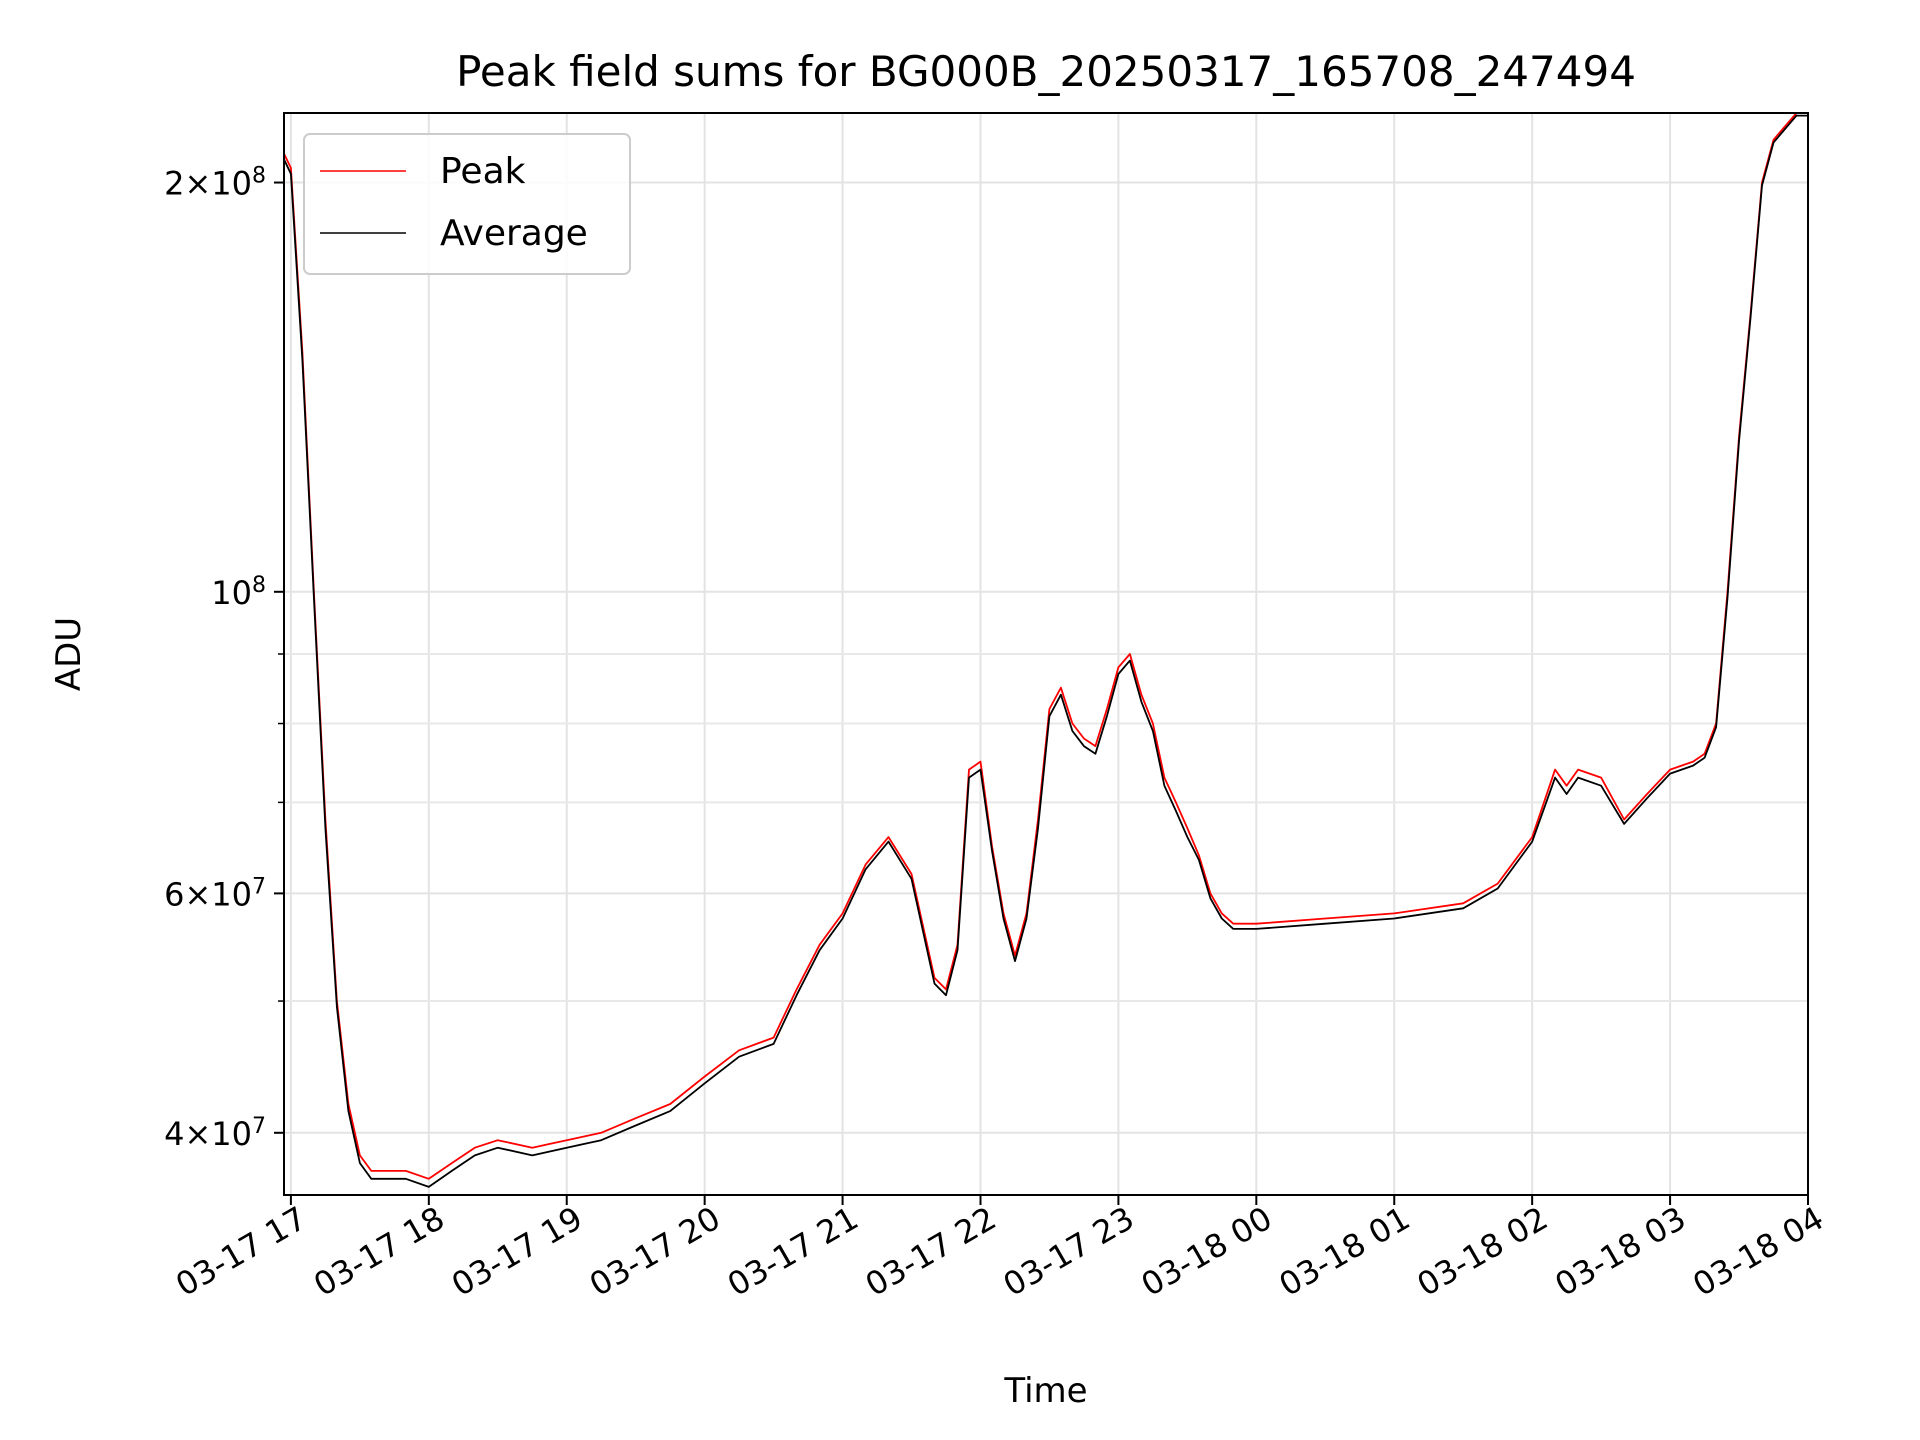 The height and width of the screenshot is (1440, 1920). I want to click on y-axis-title: ADU, so click(69, 654).